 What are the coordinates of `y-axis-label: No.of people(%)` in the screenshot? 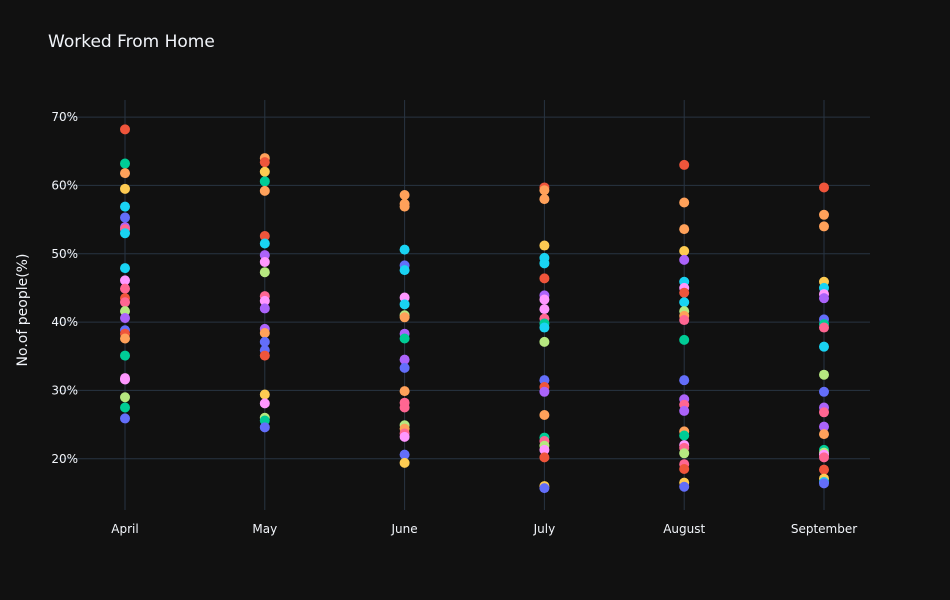 It's located at (23, 310).